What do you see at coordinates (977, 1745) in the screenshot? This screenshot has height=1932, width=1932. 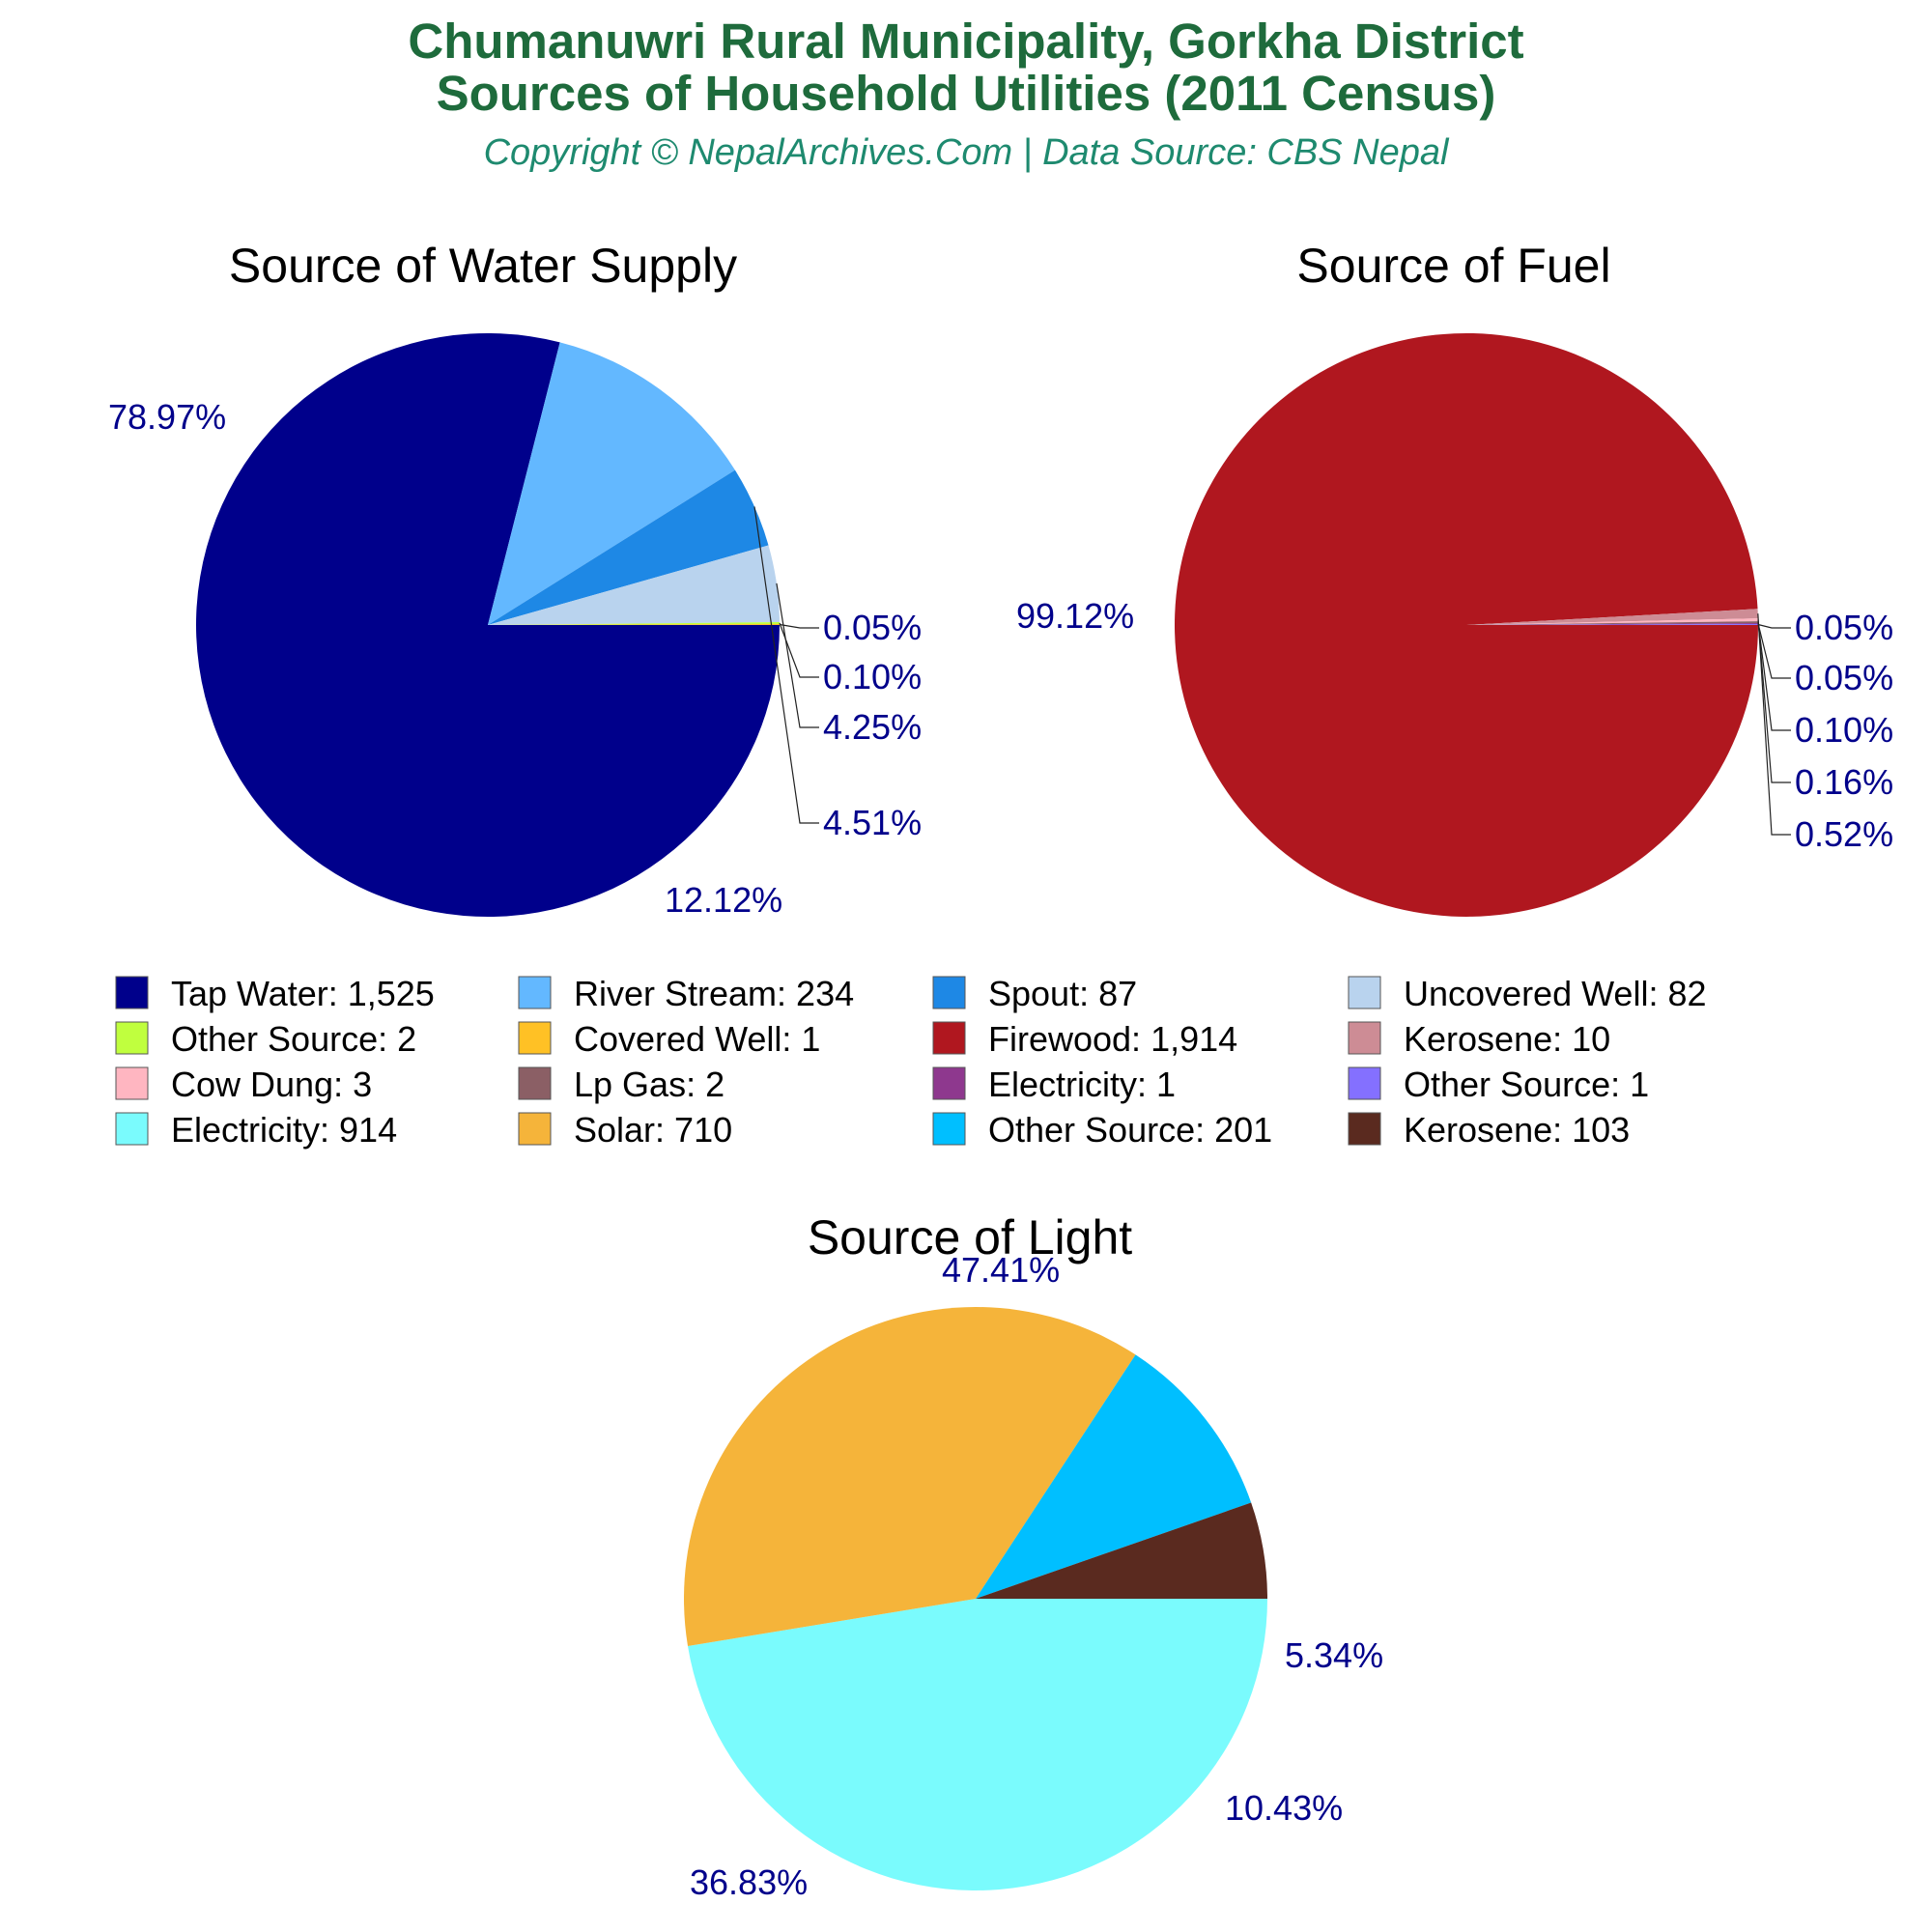 I see `light-slice-electricity` at bounding box center [977, 1745].